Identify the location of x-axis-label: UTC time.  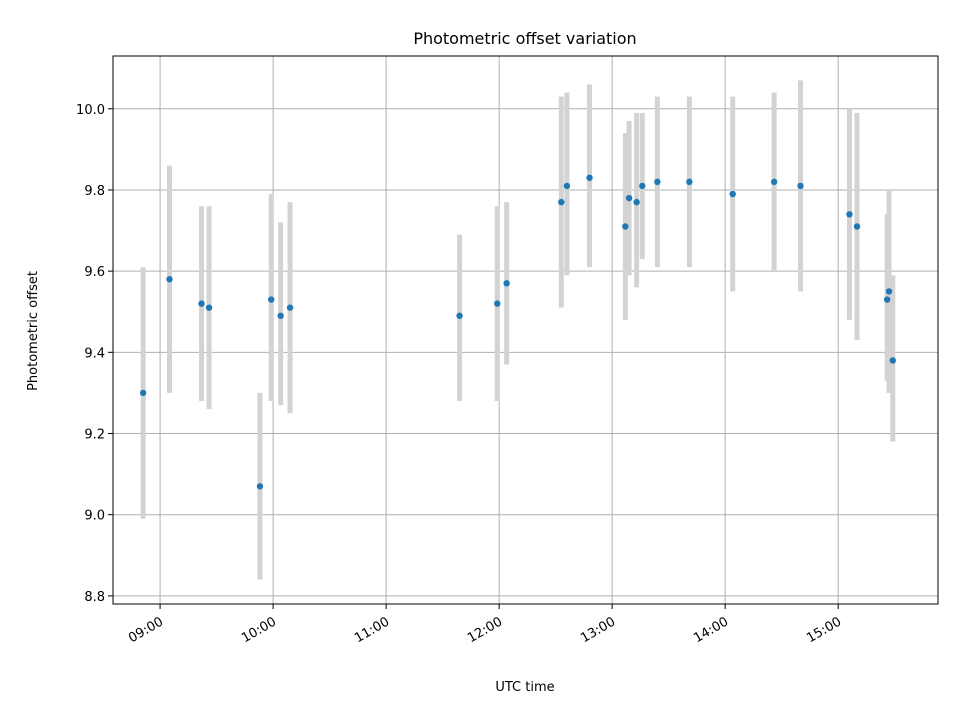
(524, 687).